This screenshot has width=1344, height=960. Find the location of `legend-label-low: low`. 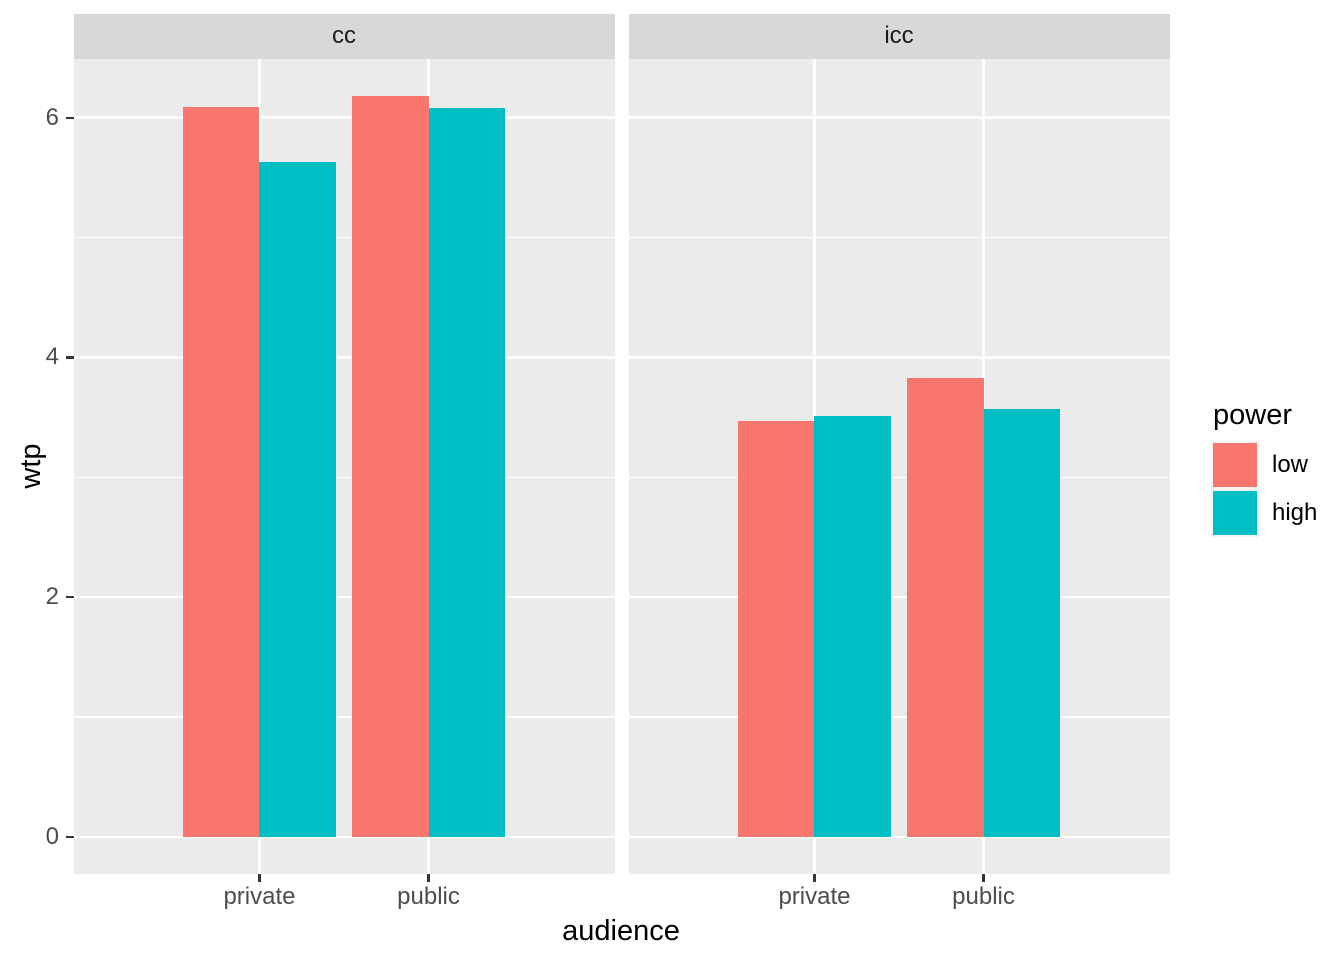

legend-label-low: low is located at coordinates (1290, 464).